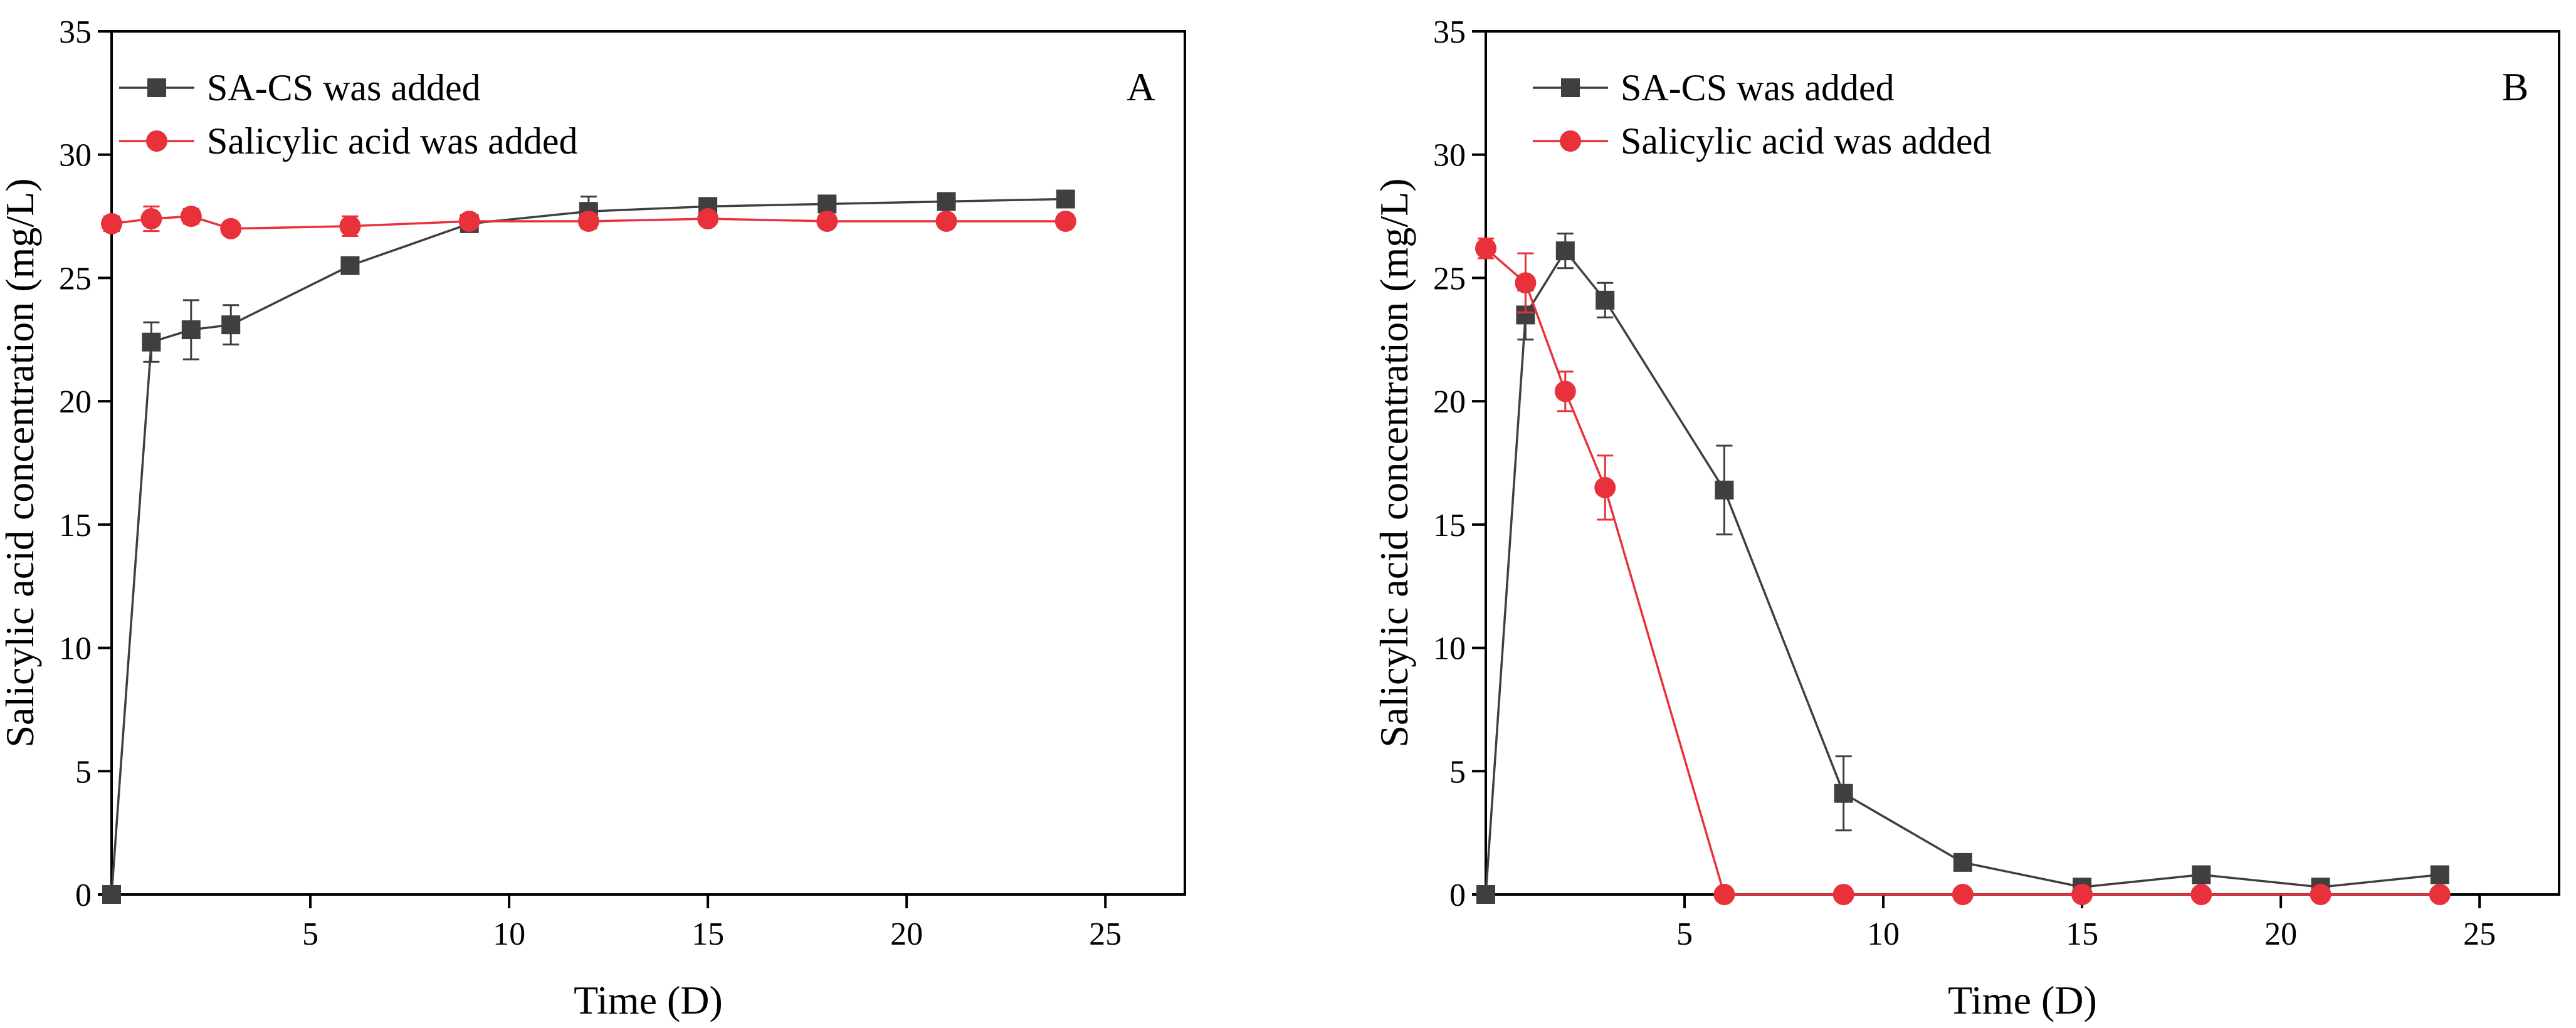 This screenshot has width=2576, height=1028. Describe the element at coordinates (1141, 87) in the screenshot. I see `panel-label: A` at that location.